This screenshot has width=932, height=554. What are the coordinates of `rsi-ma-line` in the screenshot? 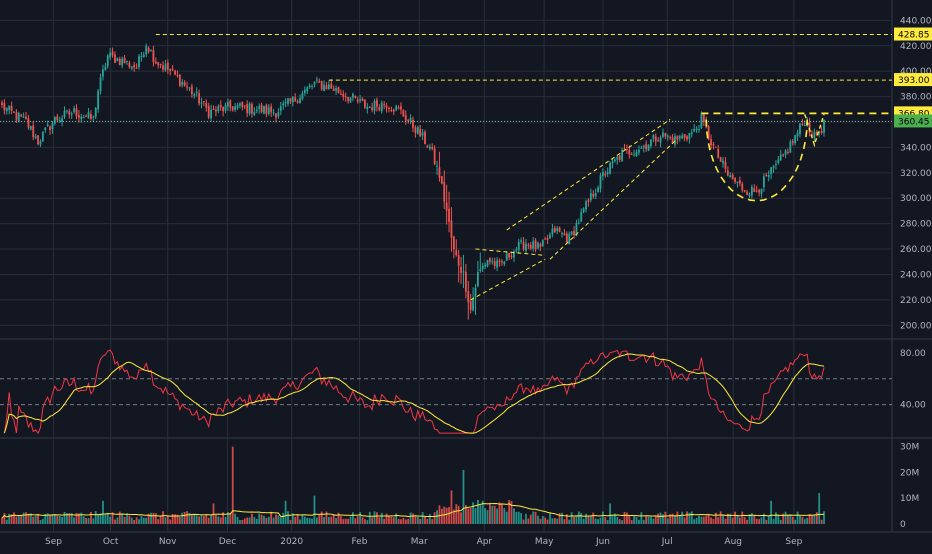 It's located at (414, 393).